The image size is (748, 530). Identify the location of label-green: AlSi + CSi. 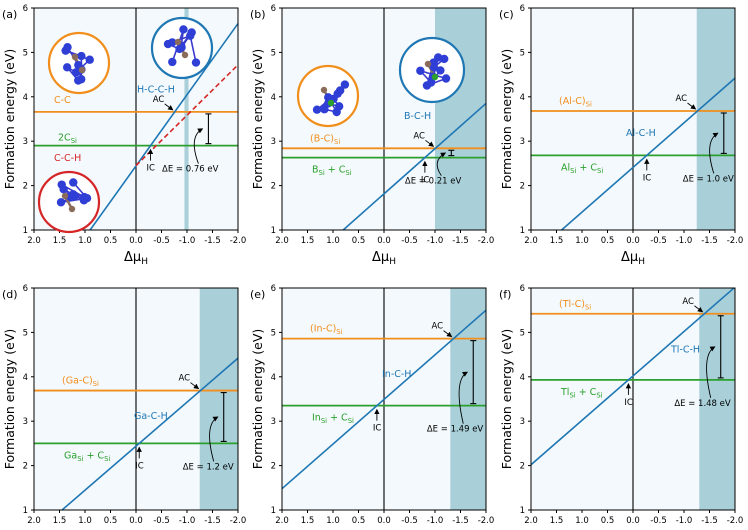
(582, 168).